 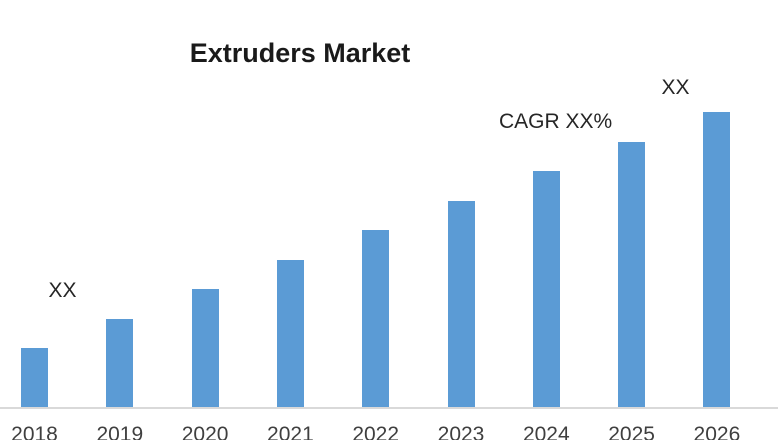 I want to click on bar-2024, so click(x=546, y=289).